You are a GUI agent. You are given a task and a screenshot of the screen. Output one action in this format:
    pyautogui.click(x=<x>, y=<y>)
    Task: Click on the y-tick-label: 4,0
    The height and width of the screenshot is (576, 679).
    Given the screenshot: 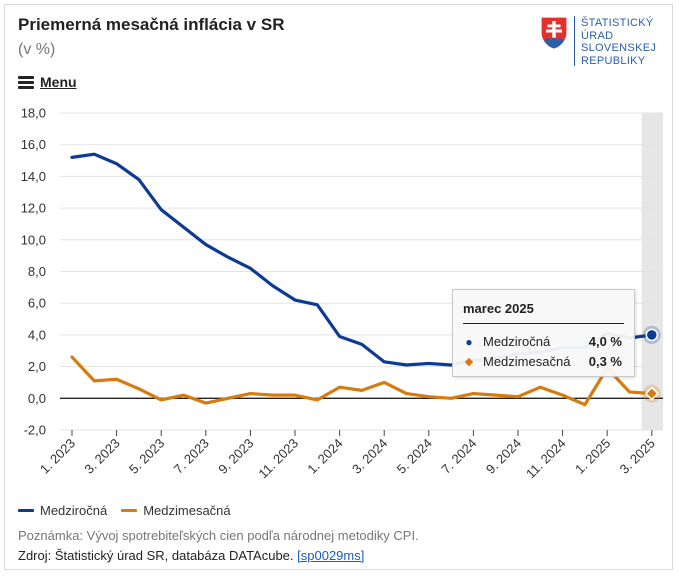 What is the action you would take?
    pyautogui.click(x=37, y=334)
    